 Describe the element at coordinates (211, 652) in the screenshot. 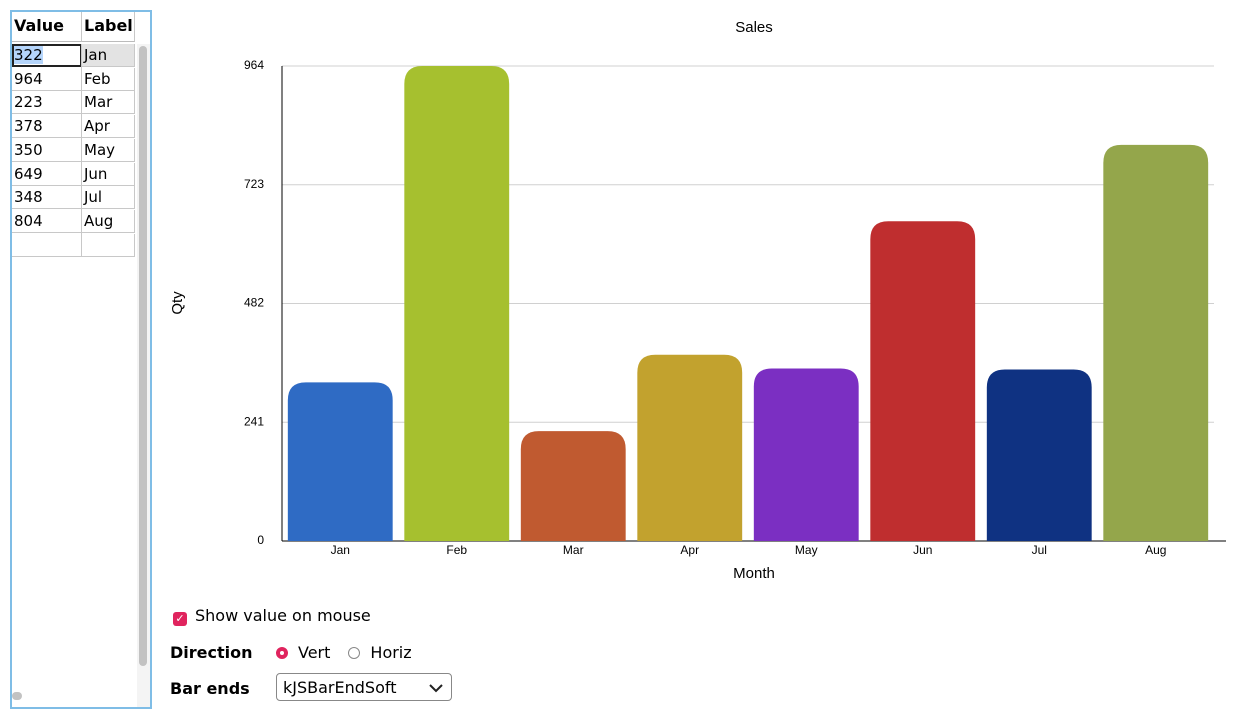

I see `direction-label: Direction` at that location.